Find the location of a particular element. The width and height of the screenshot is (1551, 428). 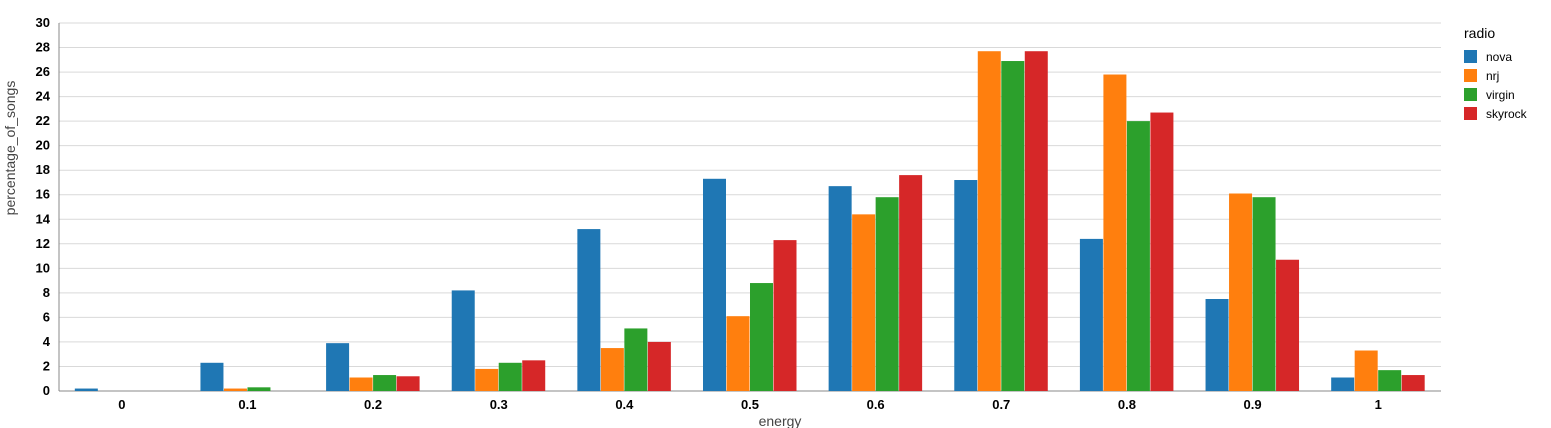

x-tick-label: 0.4 is located at coordinates (624, 404).